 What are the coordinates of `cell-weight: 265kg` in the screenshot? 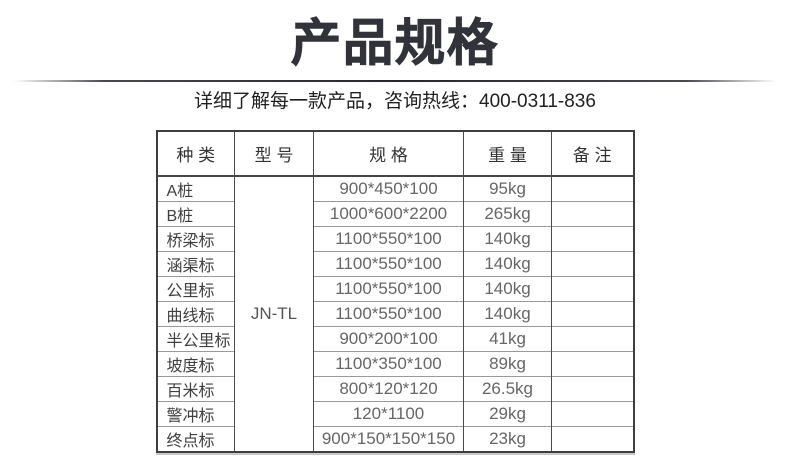 It's located at (507, 214).